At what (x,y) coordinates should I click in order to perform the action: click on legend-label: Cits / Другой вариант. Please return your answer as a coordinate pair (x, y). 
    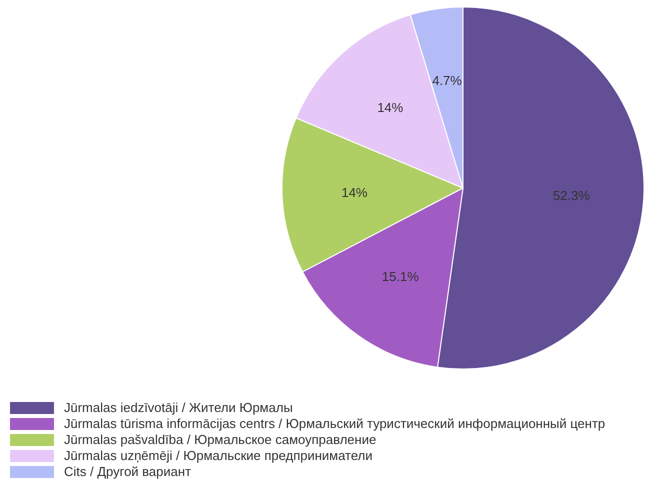
    Looking at the image, I should click on (128, 472).